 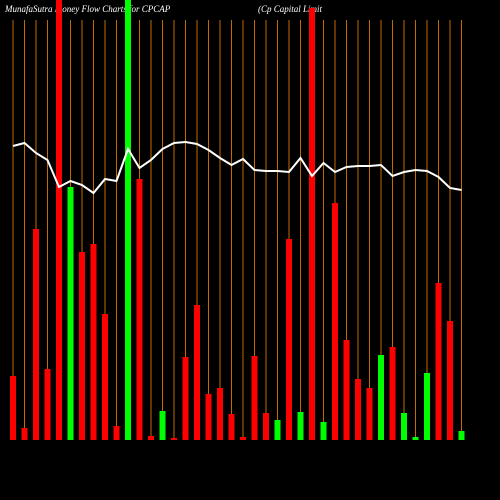 I want to click on chart-title: MunafaSutra Money Flow Charts for CPCAP, so click(x=87, y=9).